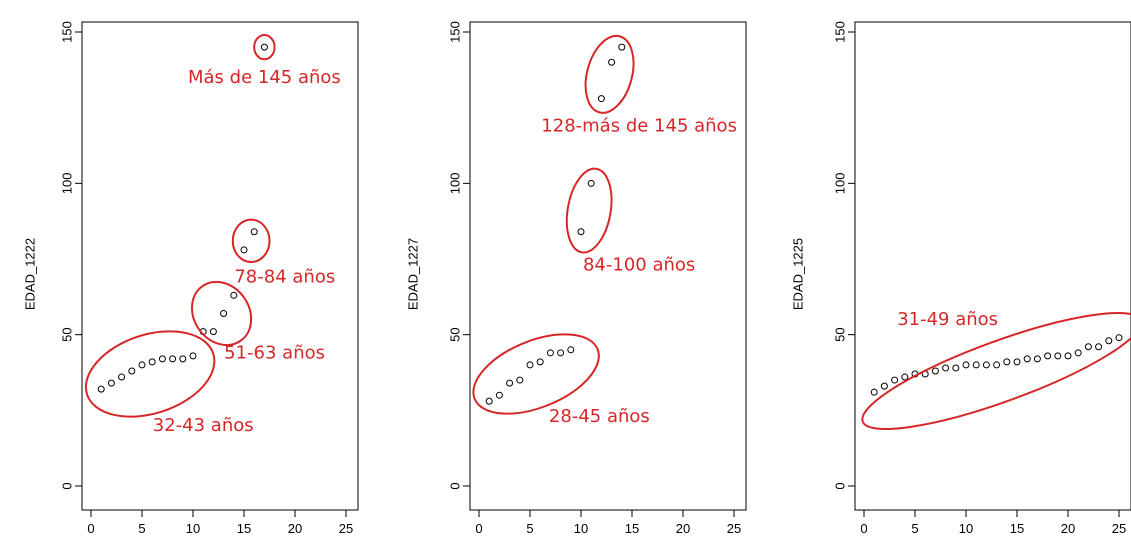 This screenshot has width=1131, height=540. What do you see at coordinates (599, 416) in the screenshot?
I see `group-label: 28-45 años` at bounding box center [599, 416].